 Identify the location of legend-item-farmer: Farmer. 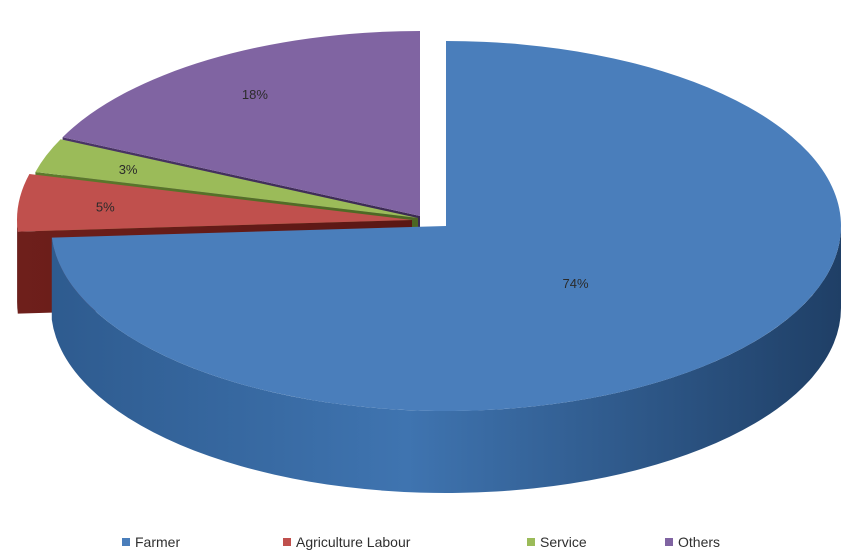
(151, 542).